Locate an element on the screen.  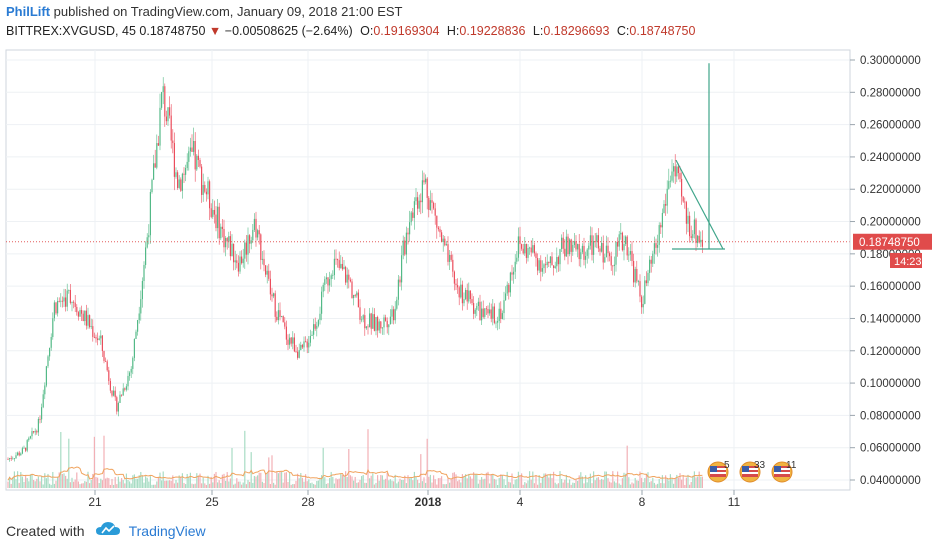
us-flag-icon: 11 is located at coordinates (784, 471).